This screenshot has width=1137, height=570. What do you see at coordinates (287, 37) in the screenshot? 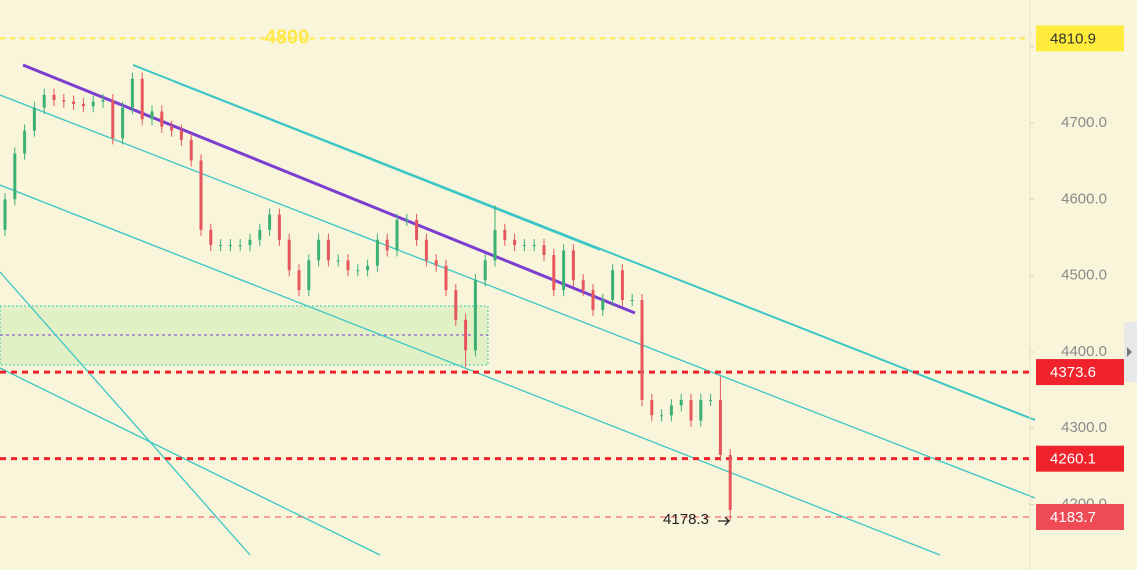
I see `level-annotation: 4800` at bounding box center [287, 37].